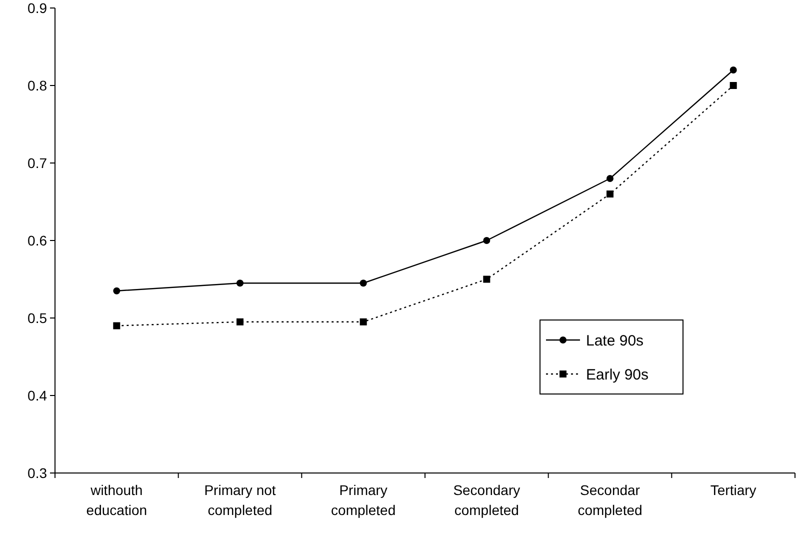 The width and height of the screenshot is (801, 550). What do you see at coordinates (733, 490) in the screenshot?
I see `x-tick-label: Tertiary` at bounding box center [733, 490].